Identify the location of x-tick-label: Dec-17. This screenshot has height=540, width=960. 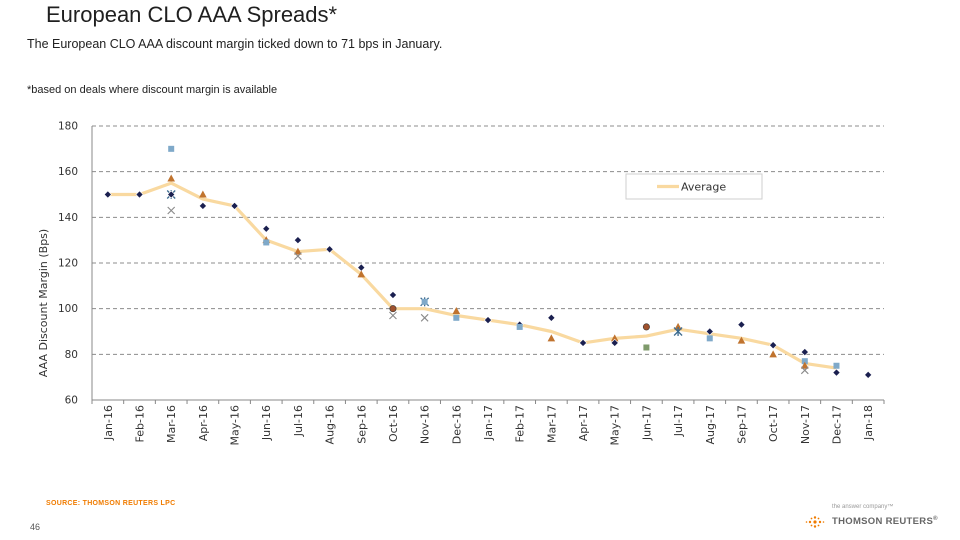
(836, 424).